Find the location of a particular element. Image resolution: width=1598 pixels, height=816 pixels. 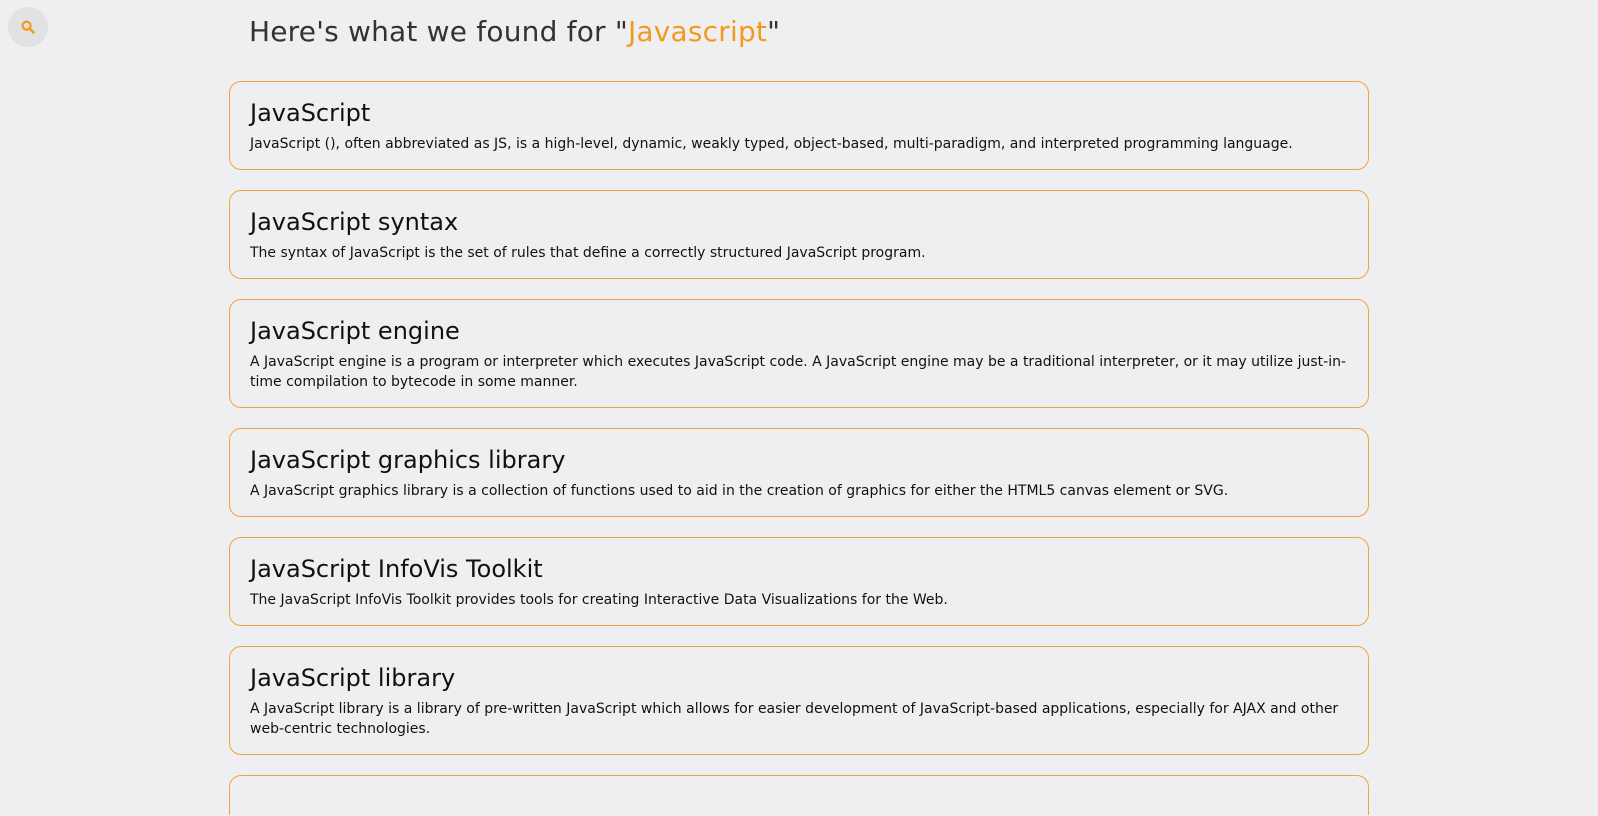

result-title: JavaScript is located at coordinates (310, 113).